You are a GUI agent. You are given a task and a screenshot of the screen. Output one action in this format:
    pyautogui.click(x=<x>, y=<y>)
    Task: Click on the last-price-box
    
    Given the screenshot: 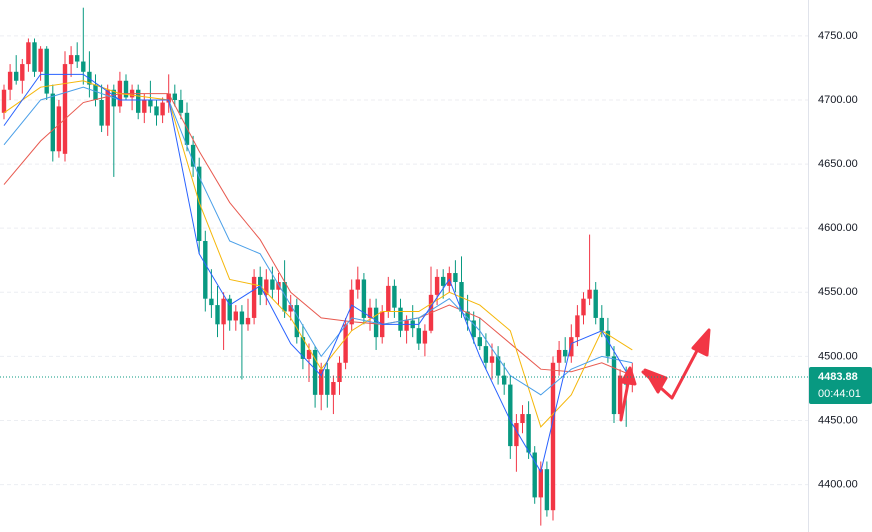 What is the action you would take?
    pyautogui.click(x=840, y=386)
    